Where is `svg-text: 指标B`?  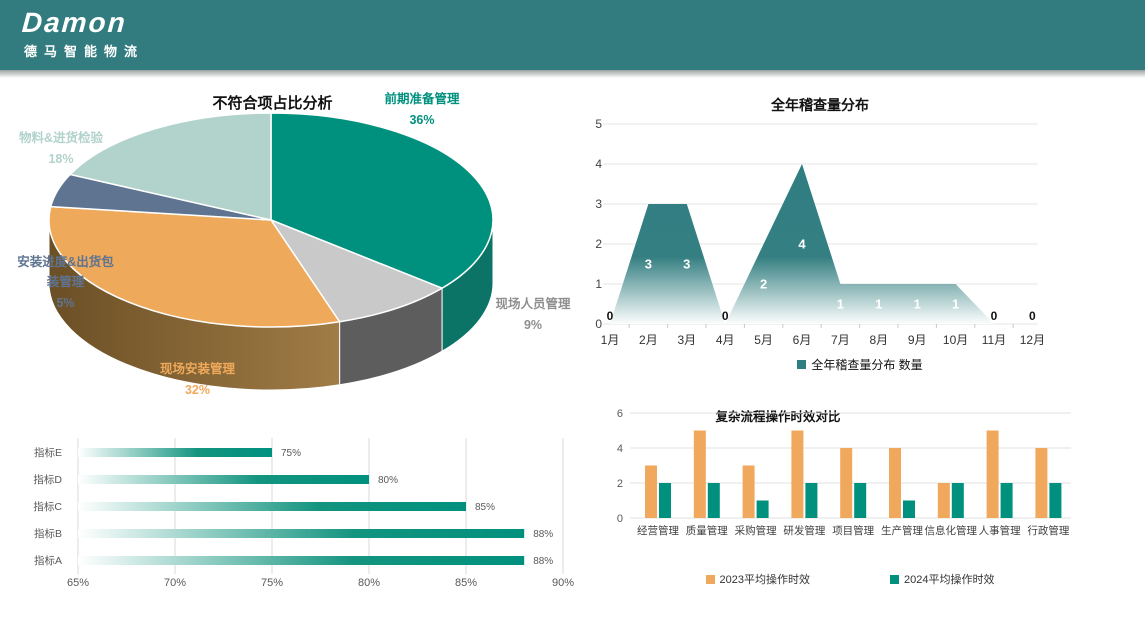 svg-text: 指标B is located at coordinates (48, 533).